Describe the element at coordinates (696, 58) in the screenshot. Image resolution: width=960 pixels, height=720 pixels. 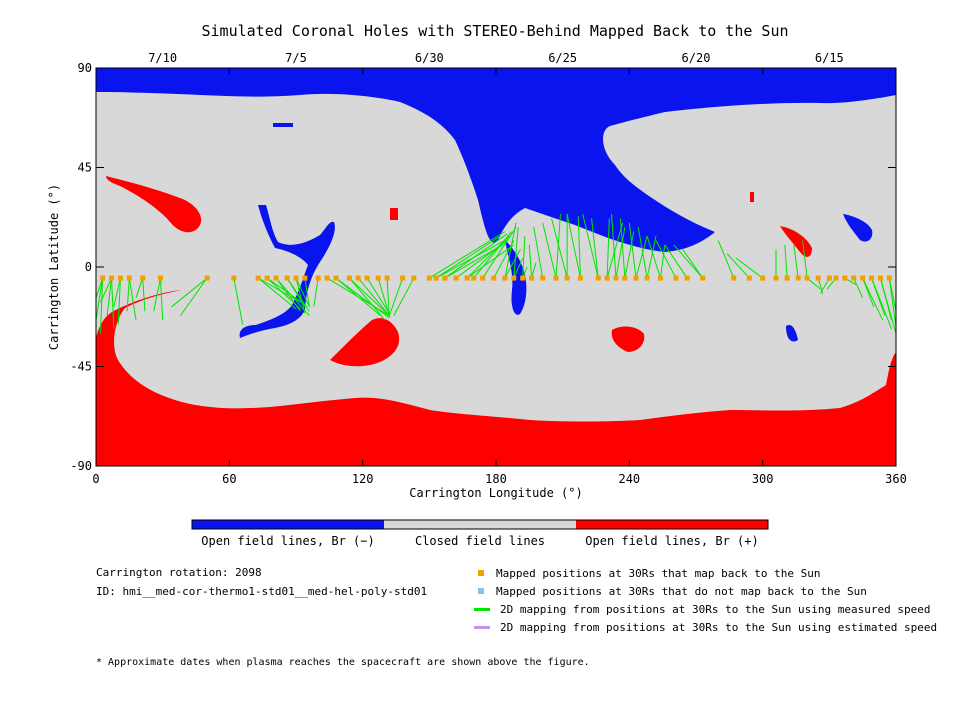
I see `top-date-label: 6/20` at that location.